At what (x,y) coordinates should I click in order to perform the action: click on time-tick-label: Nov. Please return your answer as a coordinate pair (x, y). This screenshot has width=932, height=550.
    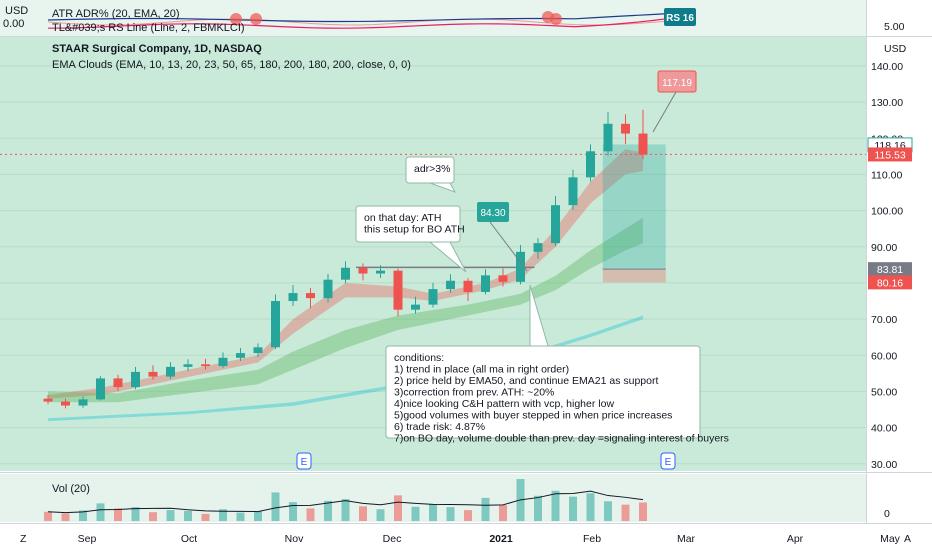
    Looking at the image, I should click on (294, 539).